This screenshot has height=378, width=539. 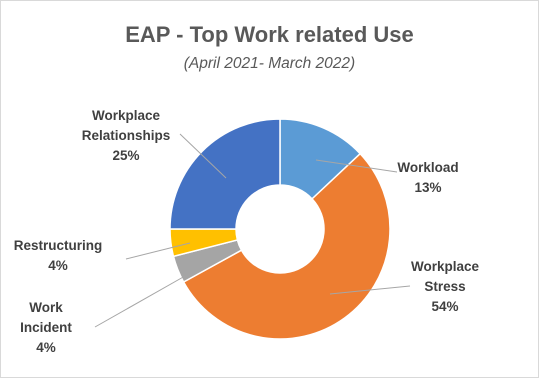 I want to click on data-label: Workload 13%, so click(x=427, y=177).